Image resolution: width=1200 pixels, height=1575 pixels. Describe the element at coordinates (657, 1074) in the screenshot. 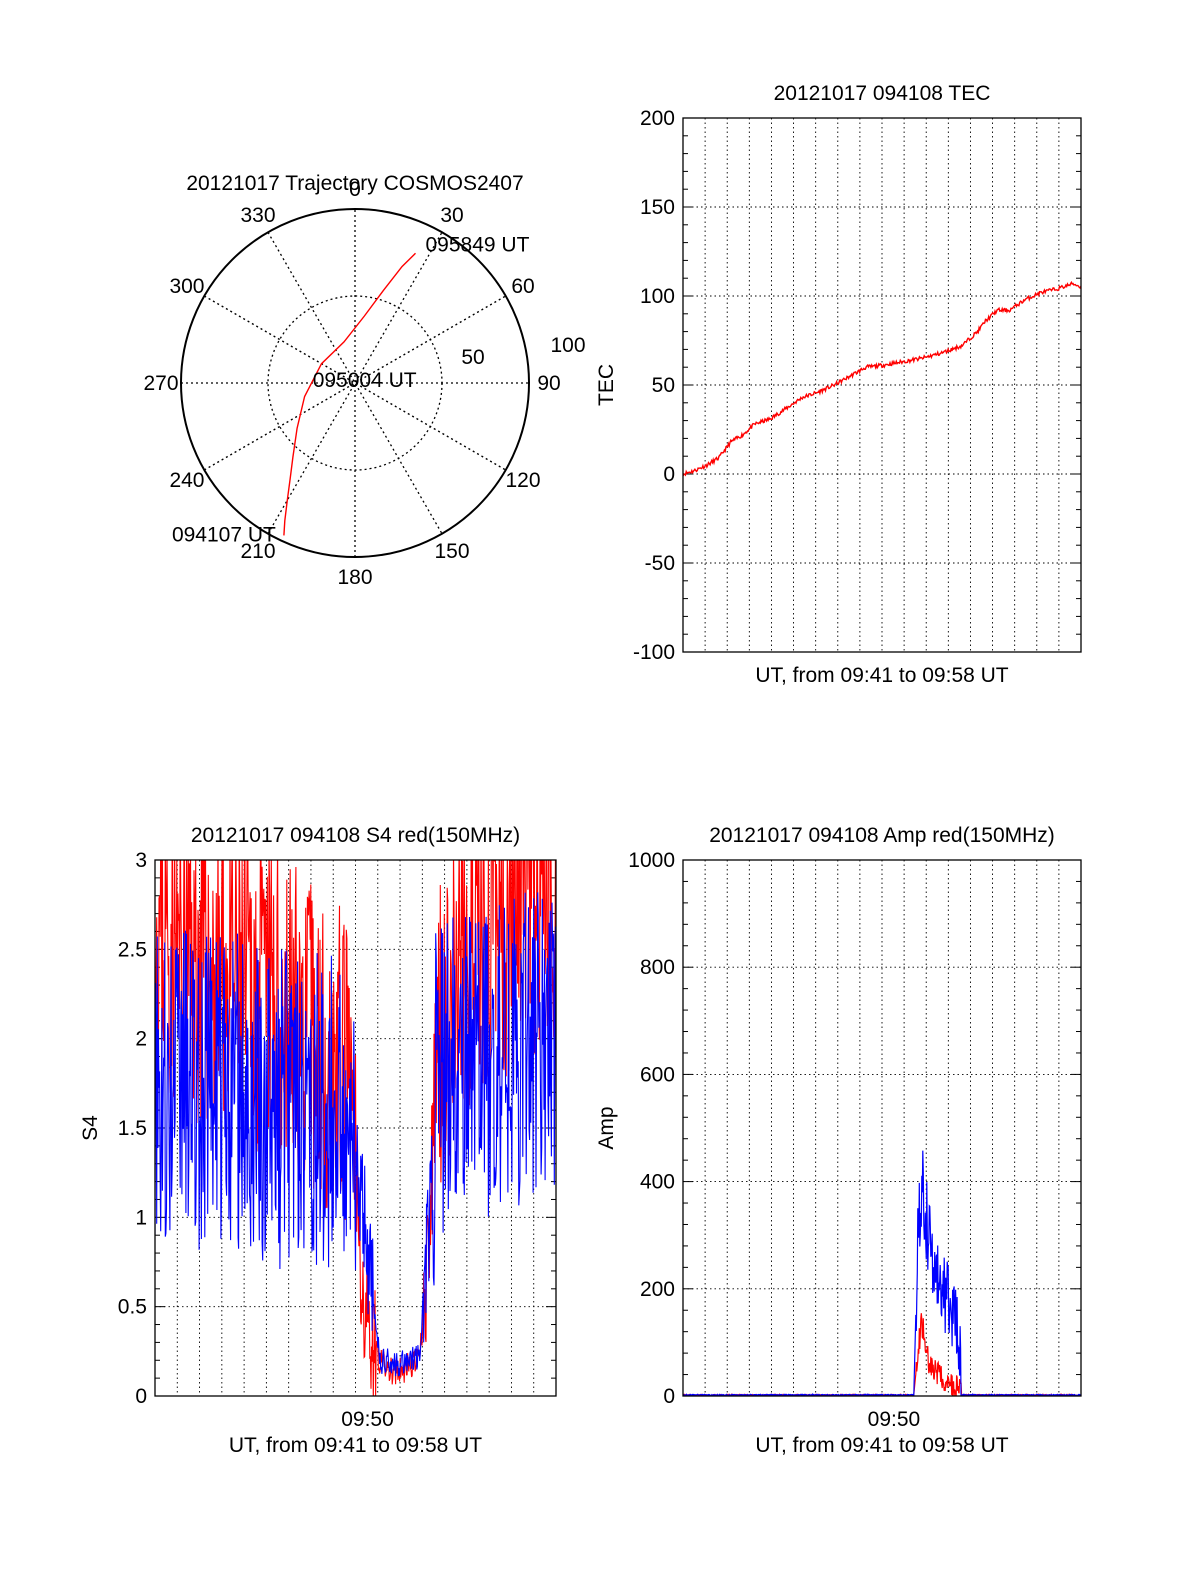

I see `amp-ytick-label: 600` at that location.